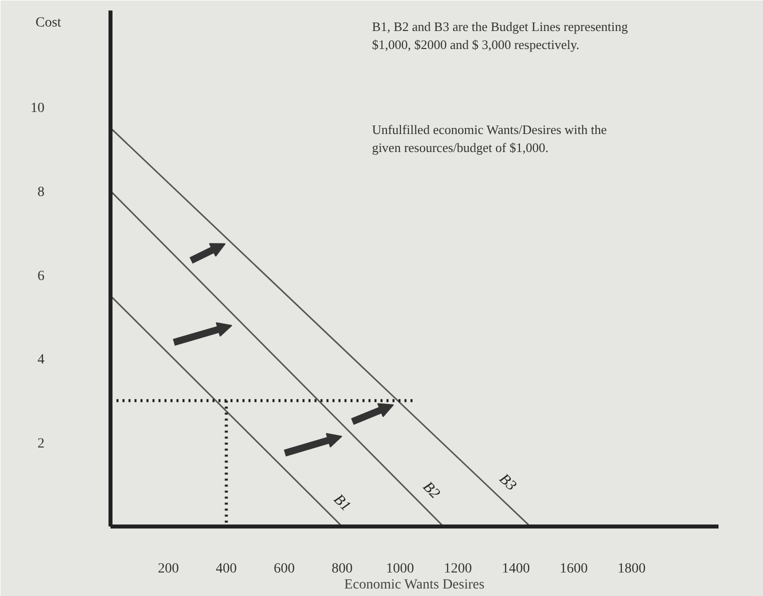 The width and height of the screenshot is (763, 596). Describe the element at coordinates (574, 569) in the screenshot. I see `x-tick-label: 1600` at that location.